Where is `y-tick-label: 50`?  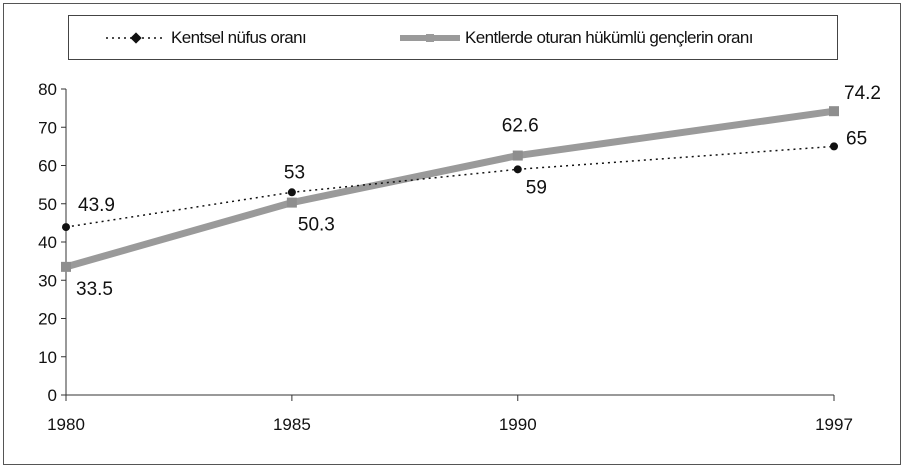 y-tick-label: 50 is located at coordinates (47, 204).